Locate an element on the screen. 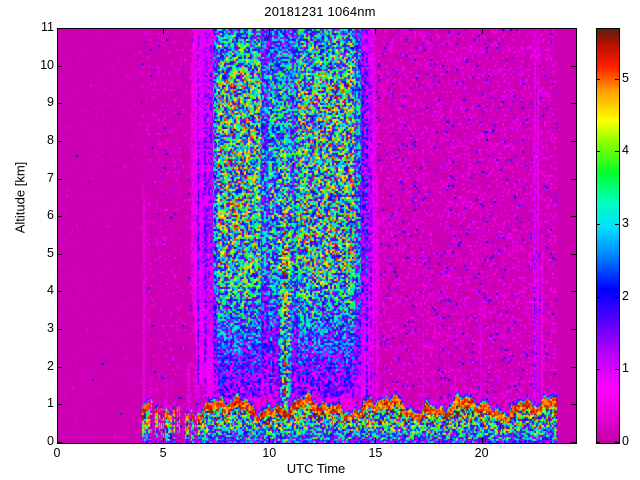  colorbar is located at coordinates (608, 236).